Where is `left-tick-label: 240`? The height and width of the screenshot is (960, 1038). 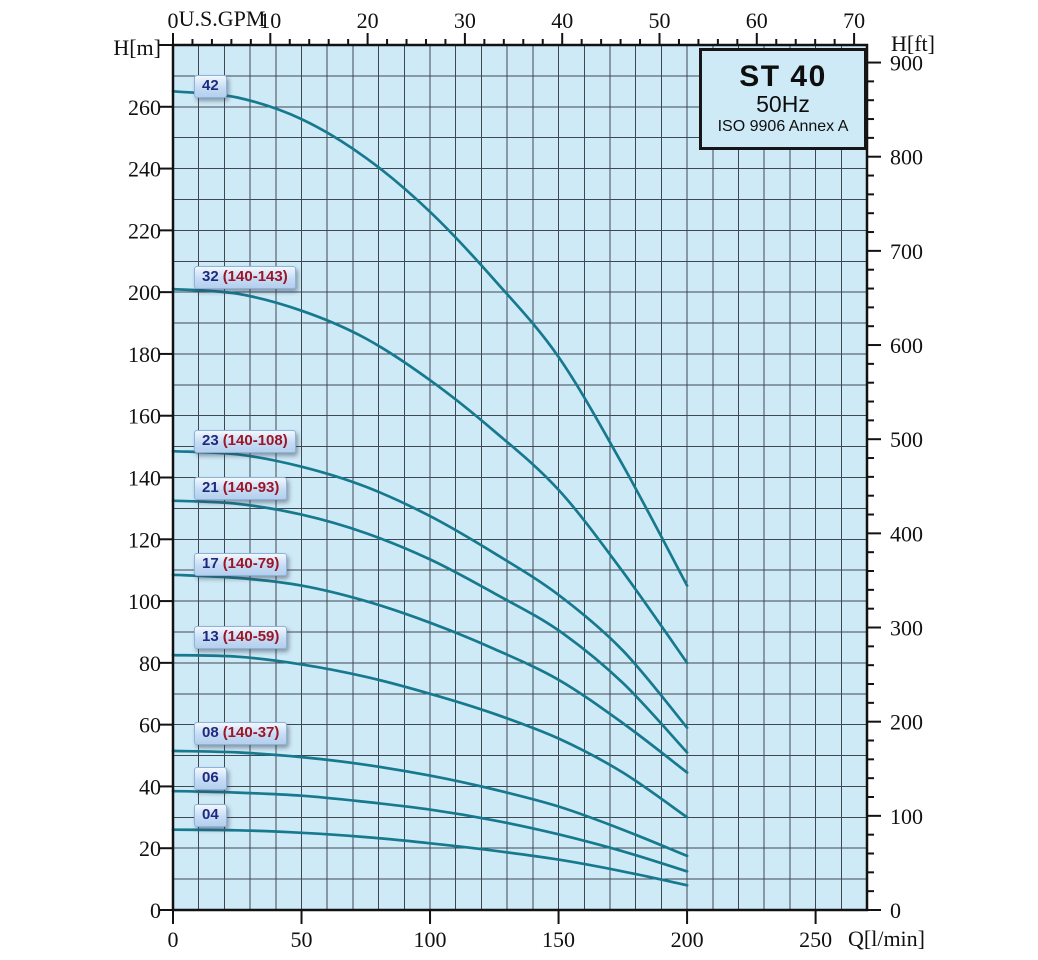 left-tick-label: 240 is located at coordinates (144, 169).